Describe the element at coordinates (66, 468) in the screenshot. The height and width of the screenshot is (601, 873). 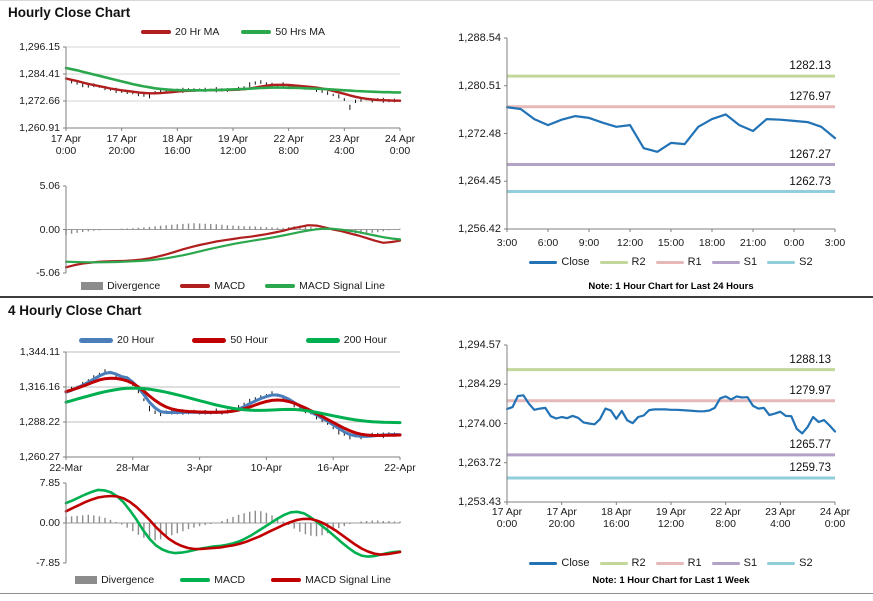
I see `x-axis-label: 22-Mar` at that location.